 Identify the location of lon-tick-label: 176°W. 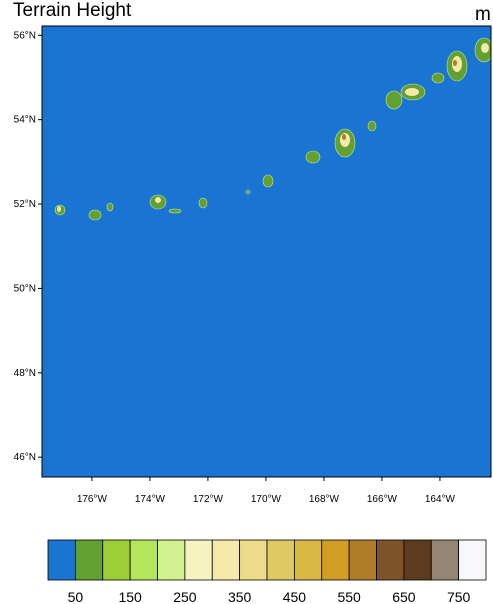
(92, 499).